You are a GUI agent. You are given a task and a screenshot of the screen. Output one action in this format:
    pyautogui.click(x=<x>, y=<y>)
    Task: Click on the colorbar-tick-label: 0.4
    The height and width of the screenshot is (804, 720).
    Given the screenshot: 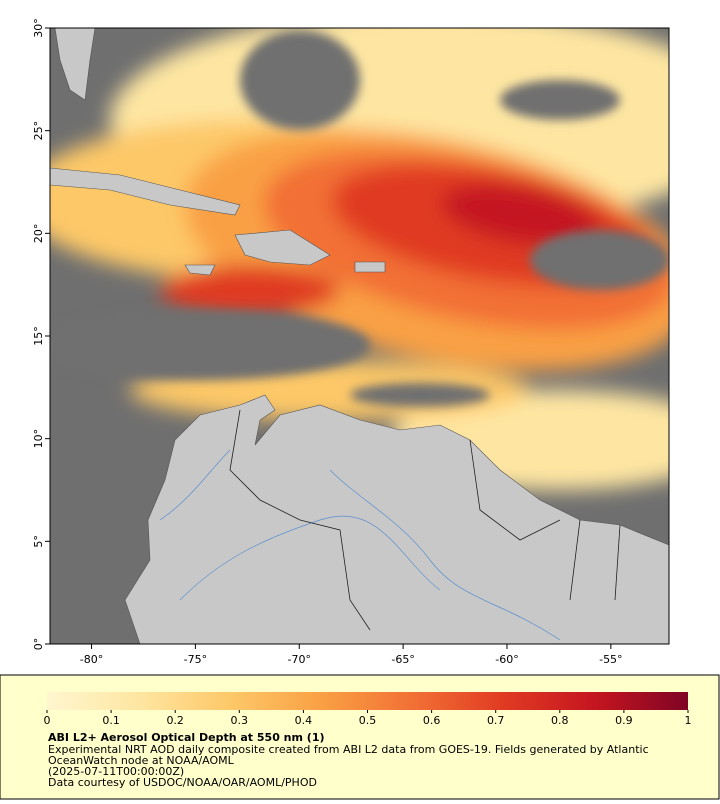 What is the action you would take?
    pyautogui.click(x=304, y=720)
    